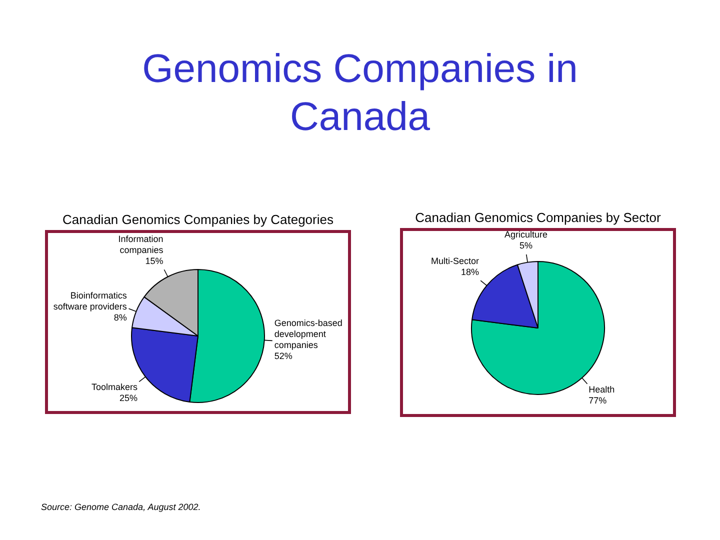 This screenshot has width=720, height=540. I want to click on slice-label: Information companies, so click(141, 244).